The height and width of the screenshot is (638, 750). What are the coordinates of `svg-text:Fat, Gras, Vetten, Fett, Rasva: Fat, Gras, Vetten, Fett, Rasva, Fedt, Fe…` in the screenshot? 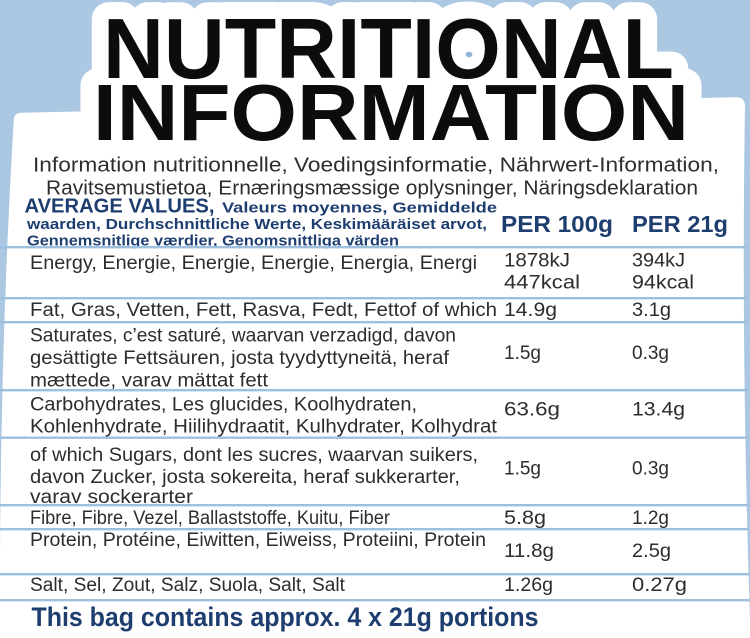 It's located at (263, 310).